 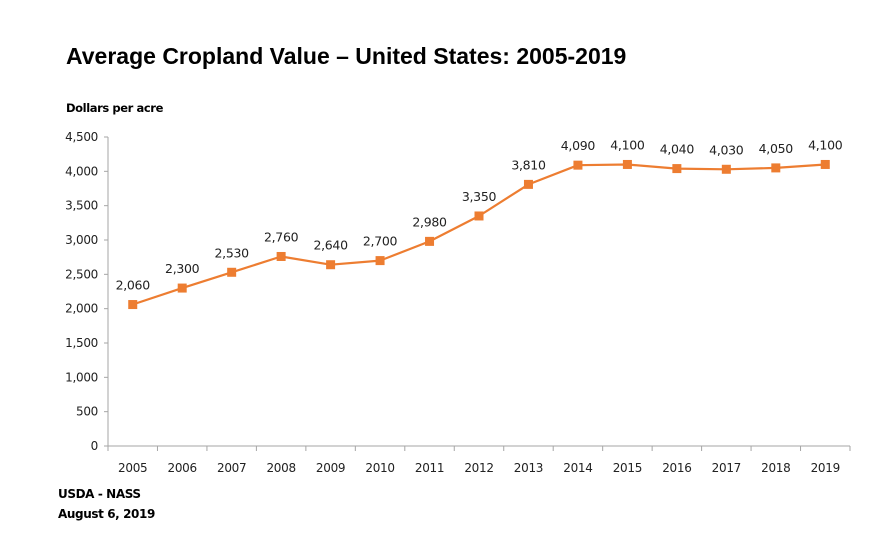 What do you see at coordinates (380, 241) in the screenshot?
I see `data-label: 2,700` at bounding box center [380, 241].